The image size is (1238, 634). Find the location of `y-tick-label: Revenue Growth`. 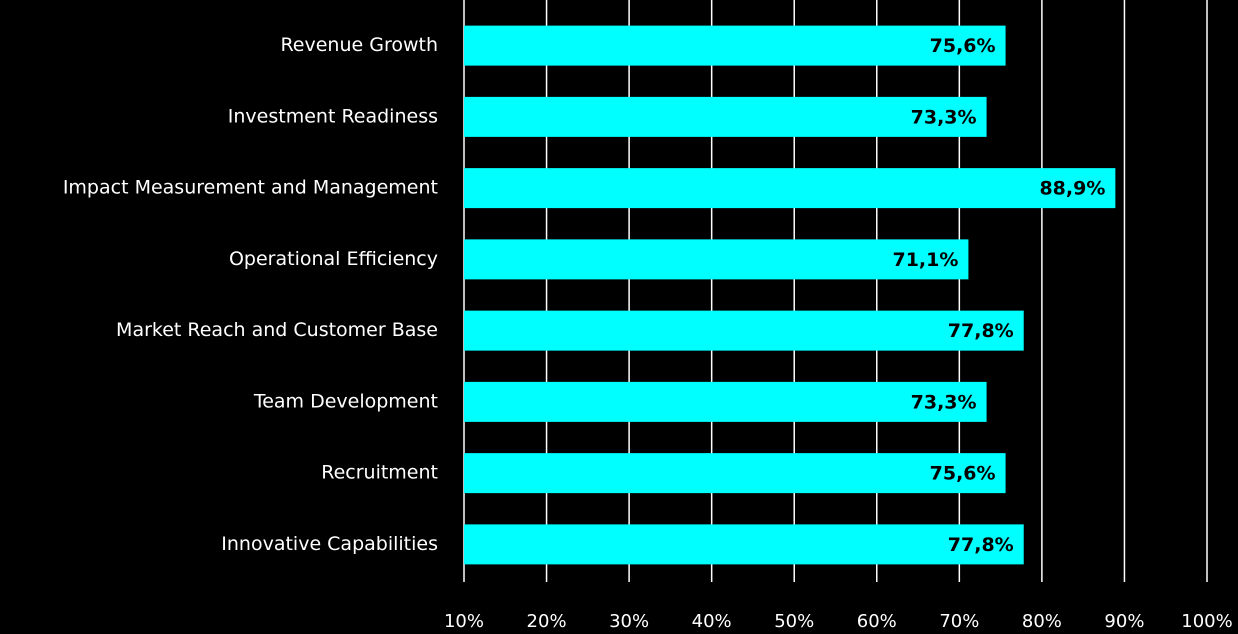

y-tick-label: Revenue Growth is located at coordinates (359, 45).